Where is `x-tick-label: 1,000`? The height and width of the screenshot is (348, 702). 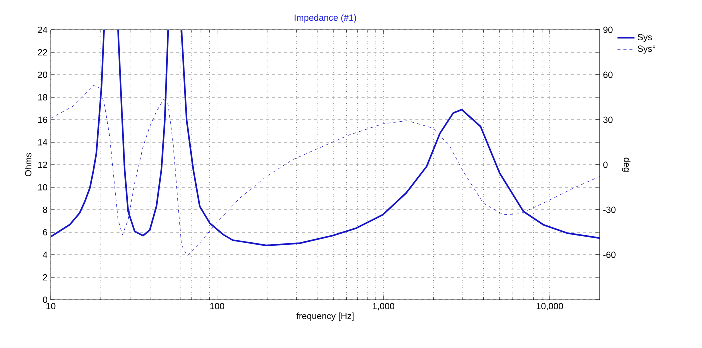
x-tick-label: 1,000 is located at coordinates (384, 307).